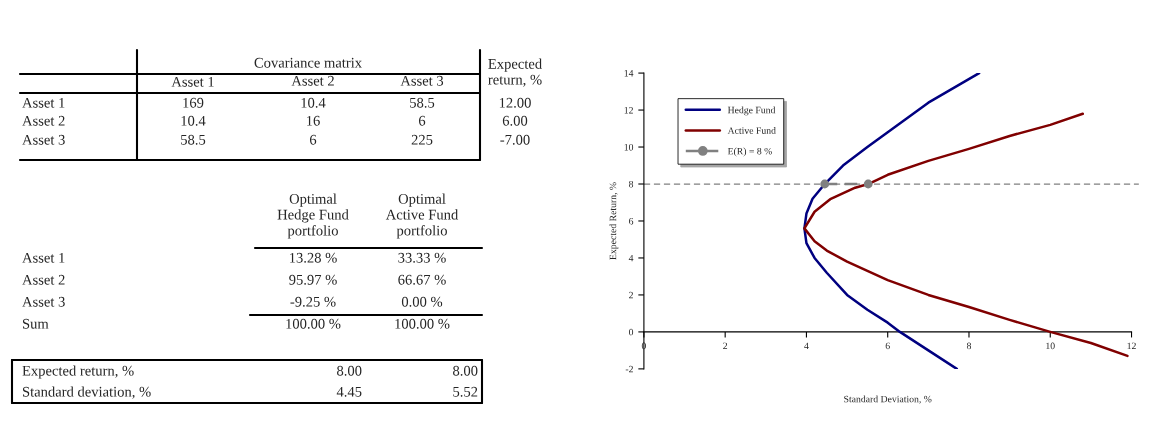 The height and width of the screenshot is (435, 1175). Describe the element at coordinates (313, 279) in the screenshot. I see `text: 95.97 %` at that location.